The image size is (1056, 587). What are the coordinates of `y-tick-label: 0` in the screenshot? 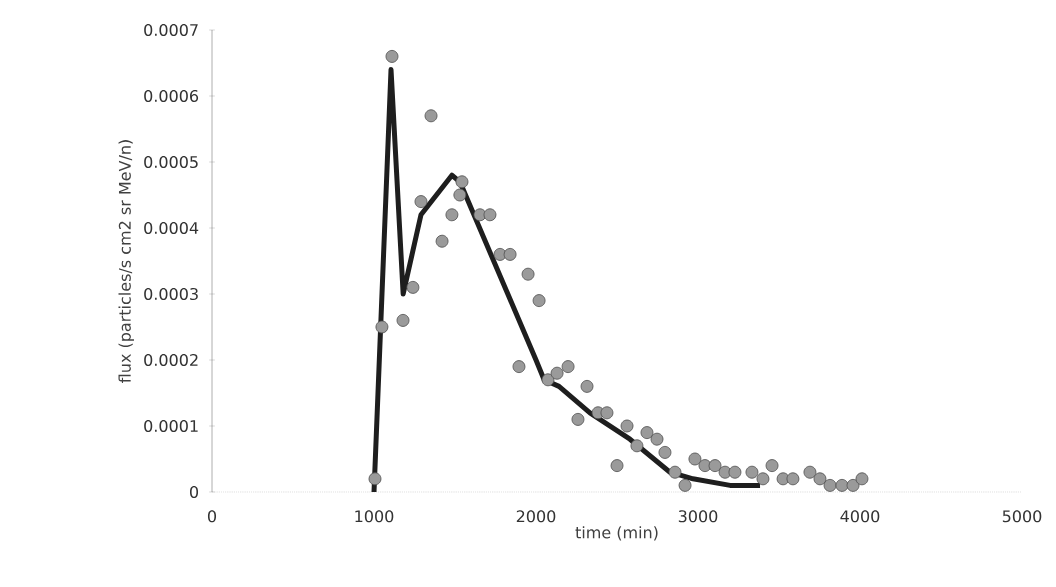 It's located at (194, 492).